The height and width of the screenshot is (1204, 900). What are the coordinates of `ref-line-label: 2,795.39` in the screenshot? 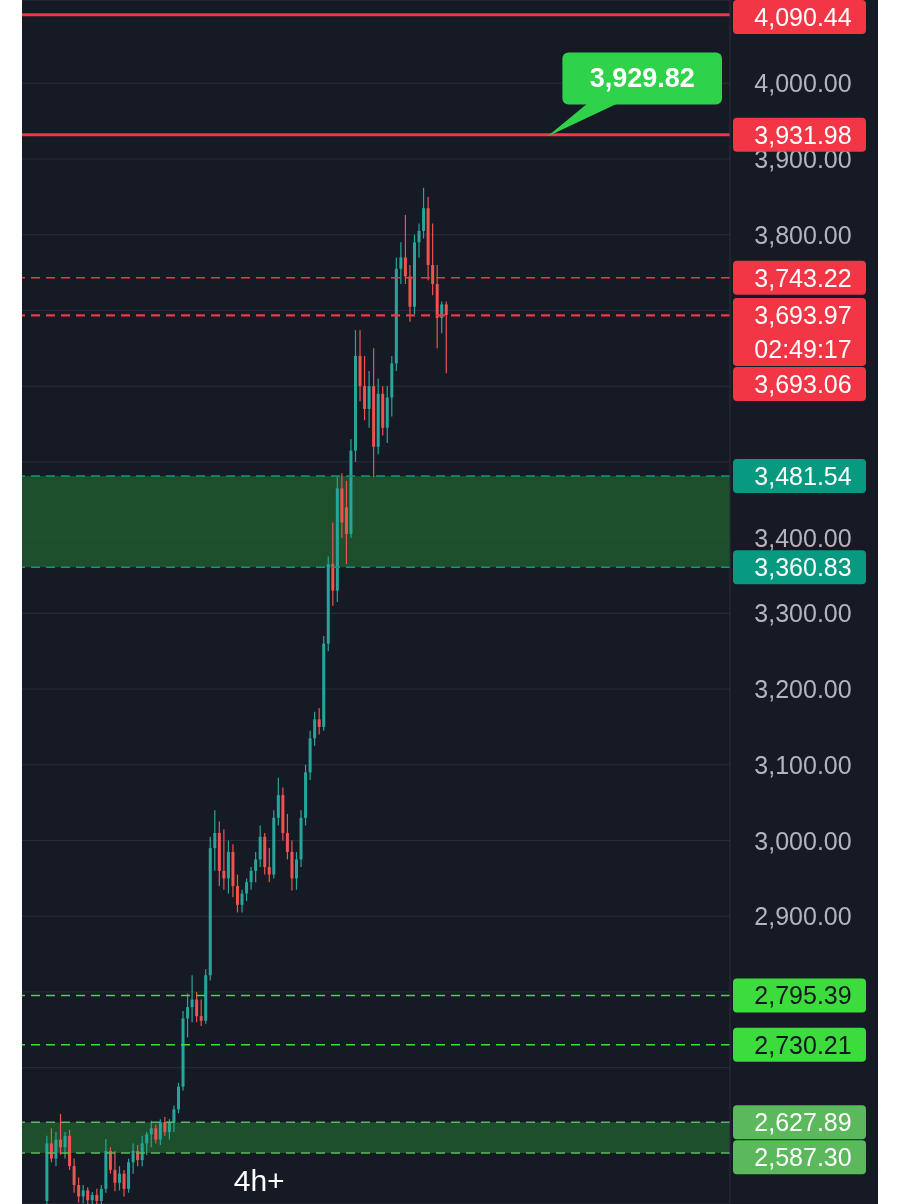 It's located at (803, 995).